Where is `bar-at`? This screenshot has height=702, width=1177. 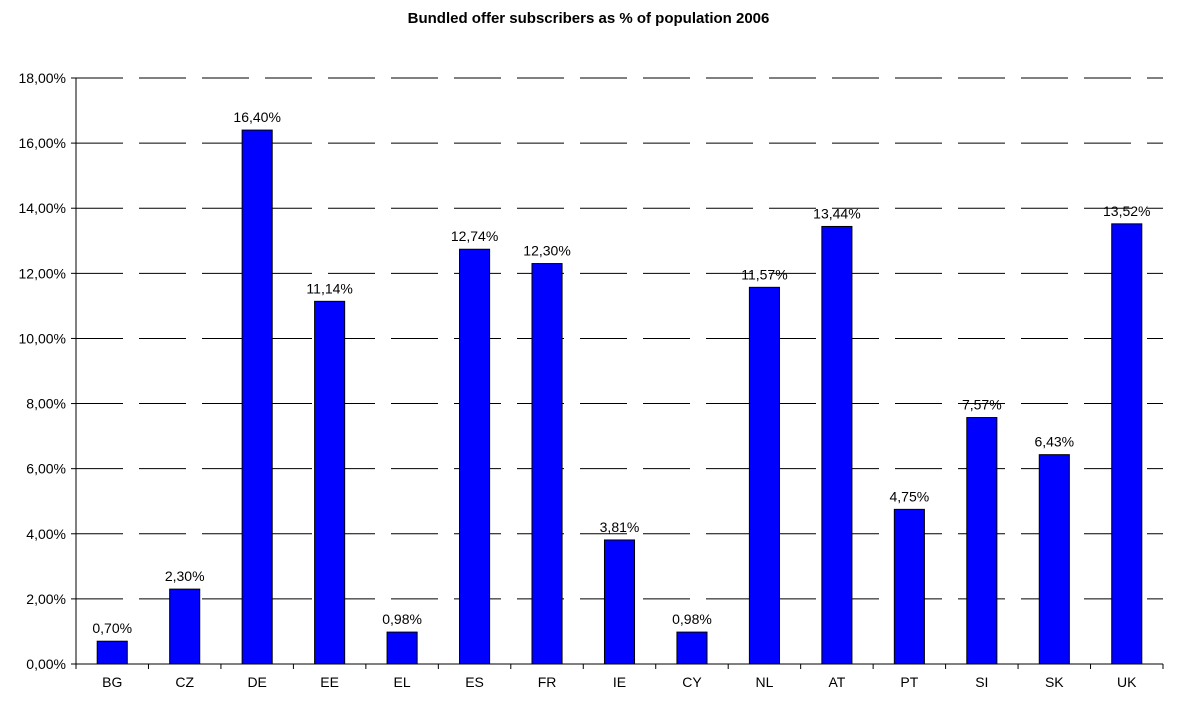 bar-at is located at coordinates (837, 445).